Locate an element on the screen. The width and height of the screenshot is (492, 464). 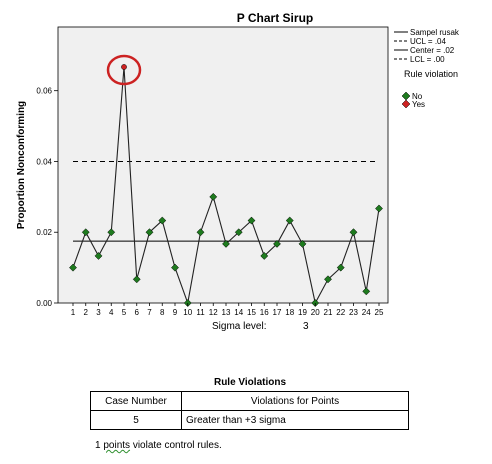
x-tick-label: 20 is located at coordinates (315, 312).